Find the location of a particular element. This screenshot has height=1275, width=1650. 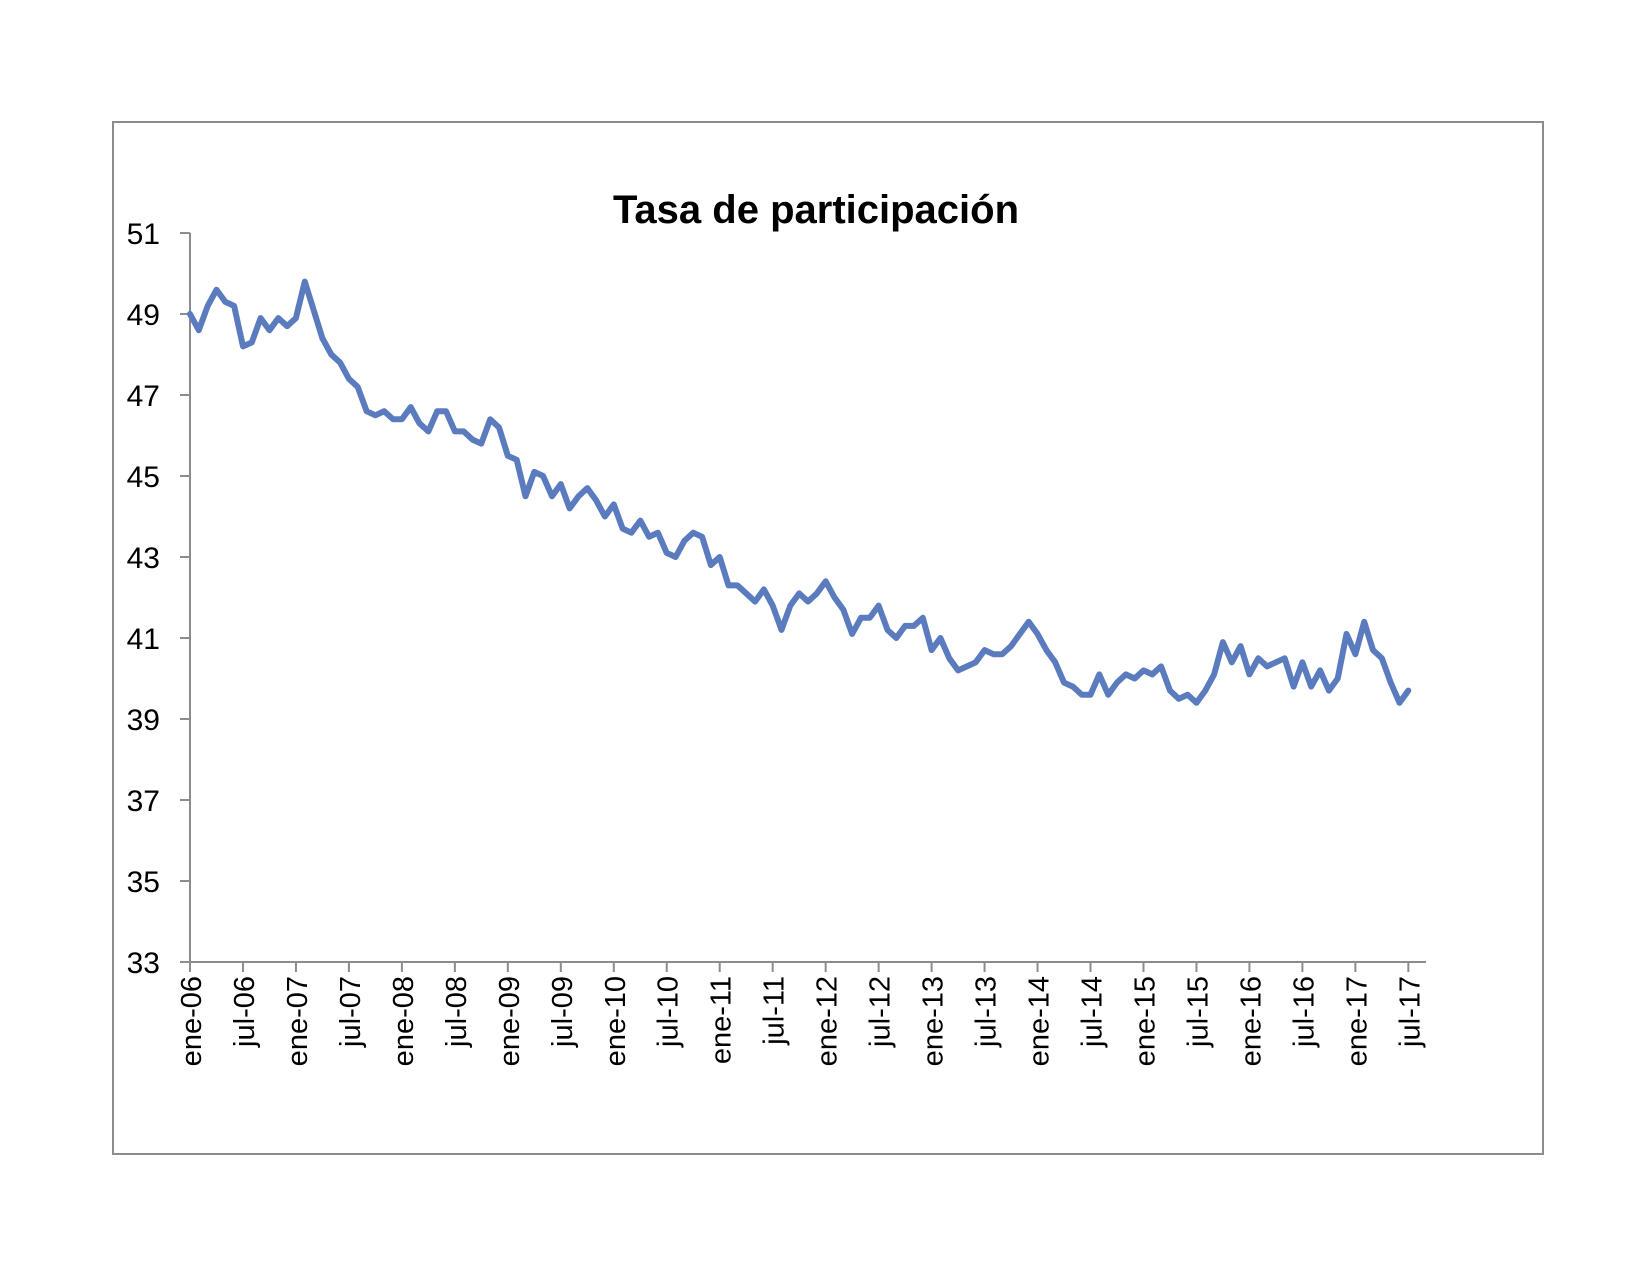

x-tick-label: ene-15 is located at coordinates (1145, 1021).